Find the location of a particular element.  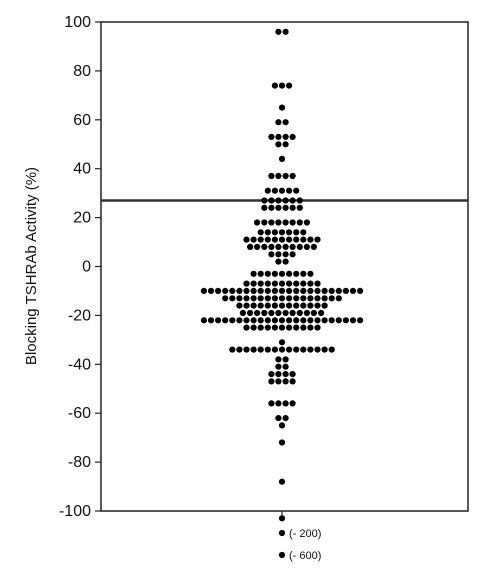

y-tick-label: 80 is located at coordinates (82, 71).